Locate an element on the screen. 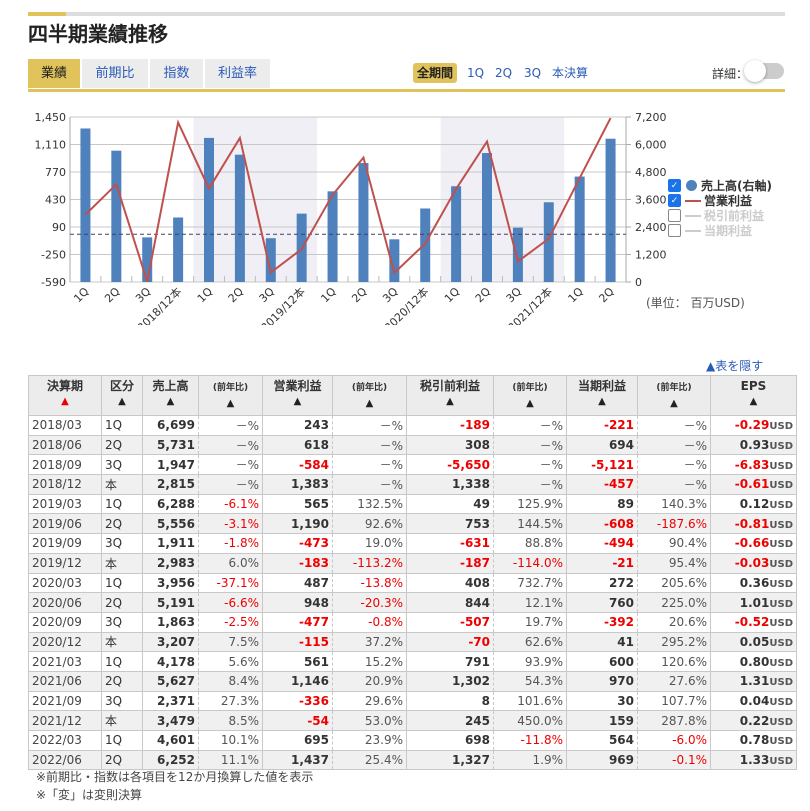 The width and height of the screenshot is (810, 811). cell-eps: 1.31USD is located at coordinates (753, 681).